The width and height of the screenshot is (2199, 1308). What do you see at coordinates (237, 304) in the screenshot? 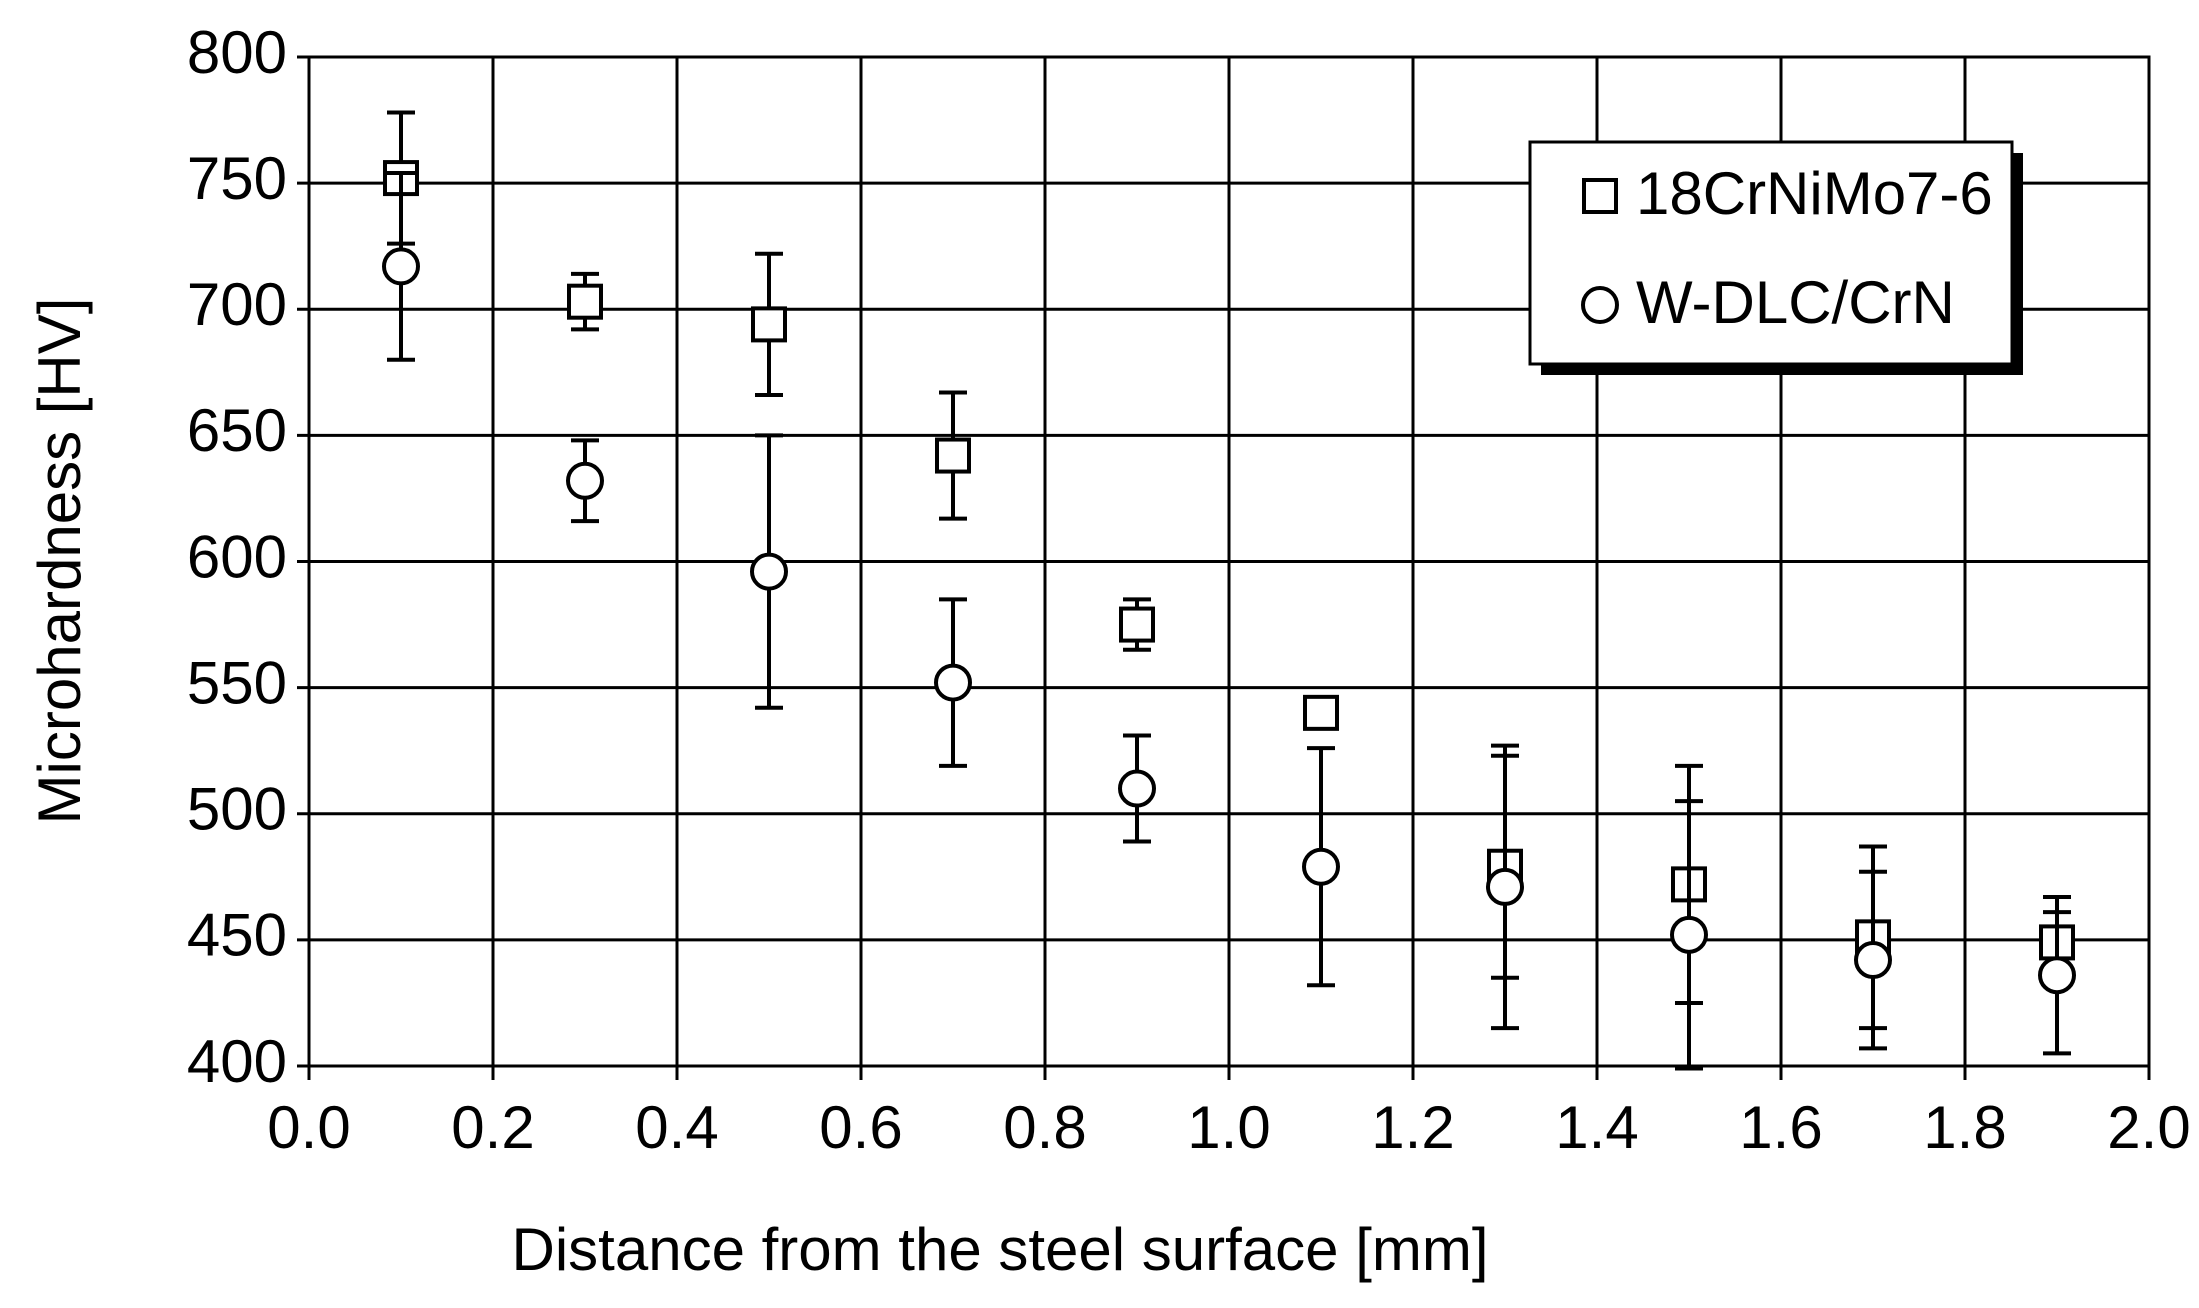
I see `y-tick-label: 700` at bounding box center [237, 304].